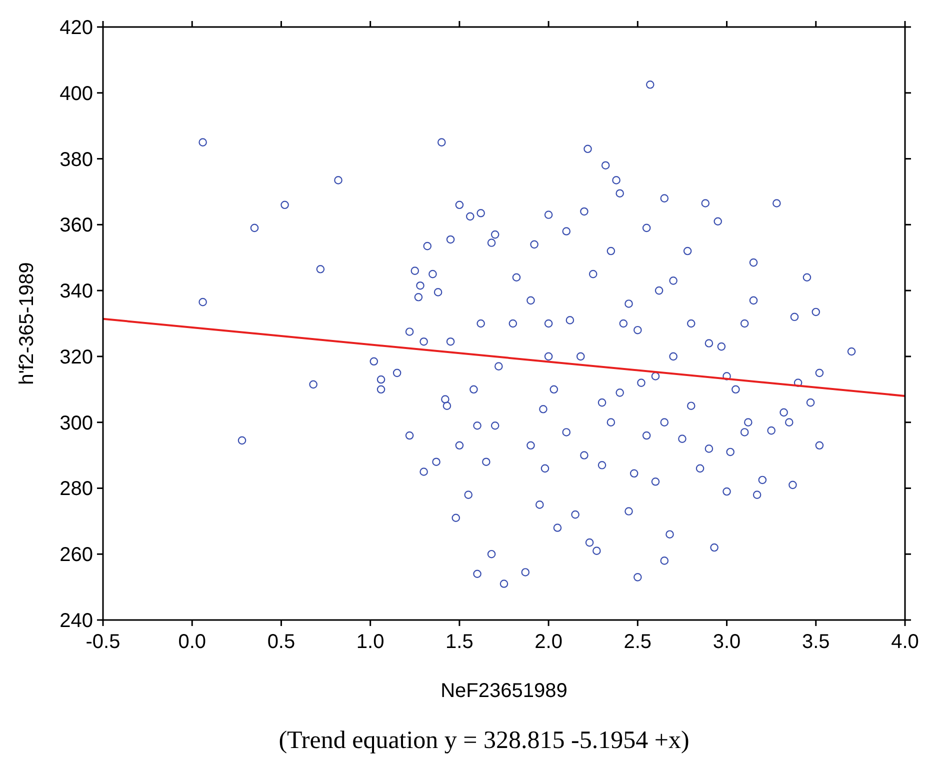 This screenshot has height=759, width=926. I want to click on y-tick-label: 360, so click(76, 225).